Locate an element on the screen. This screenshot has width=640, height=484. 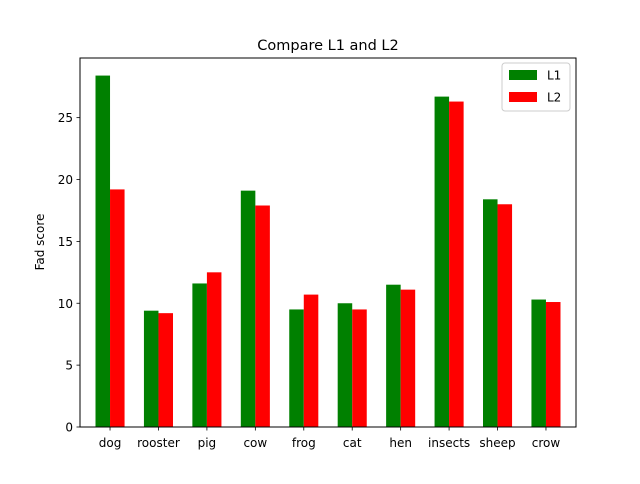
bar-l1-insects is located at coordinates (442, 262).